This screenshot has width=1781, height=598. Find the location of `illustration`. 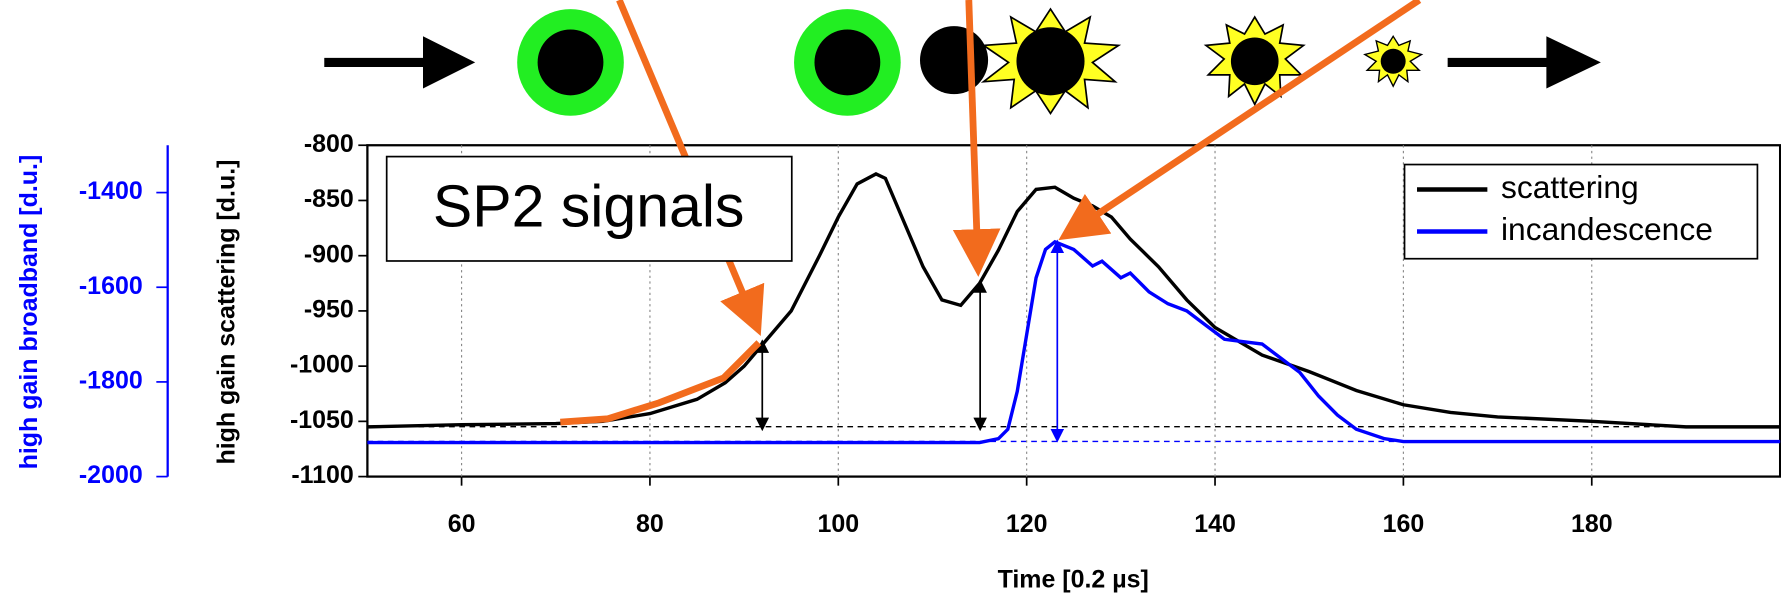

illustration is located at coordinates (962, 61).